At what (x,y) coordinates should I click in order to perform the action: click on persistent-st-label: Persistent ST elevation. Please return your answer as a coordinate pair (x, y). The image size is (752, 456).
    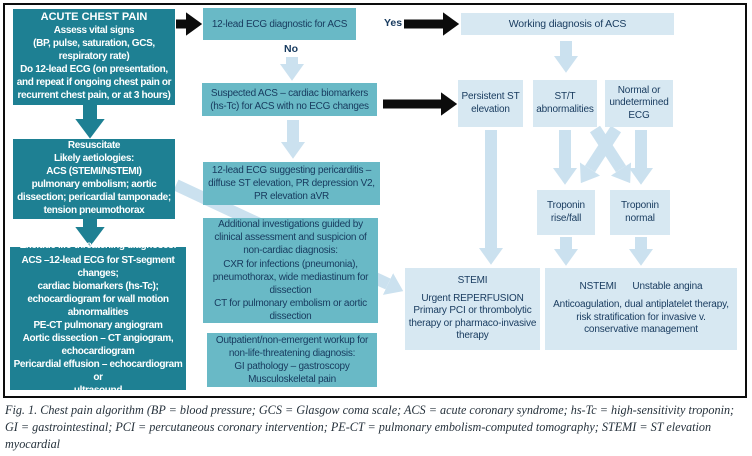
    Looking at the image, I should click on (490, 102).